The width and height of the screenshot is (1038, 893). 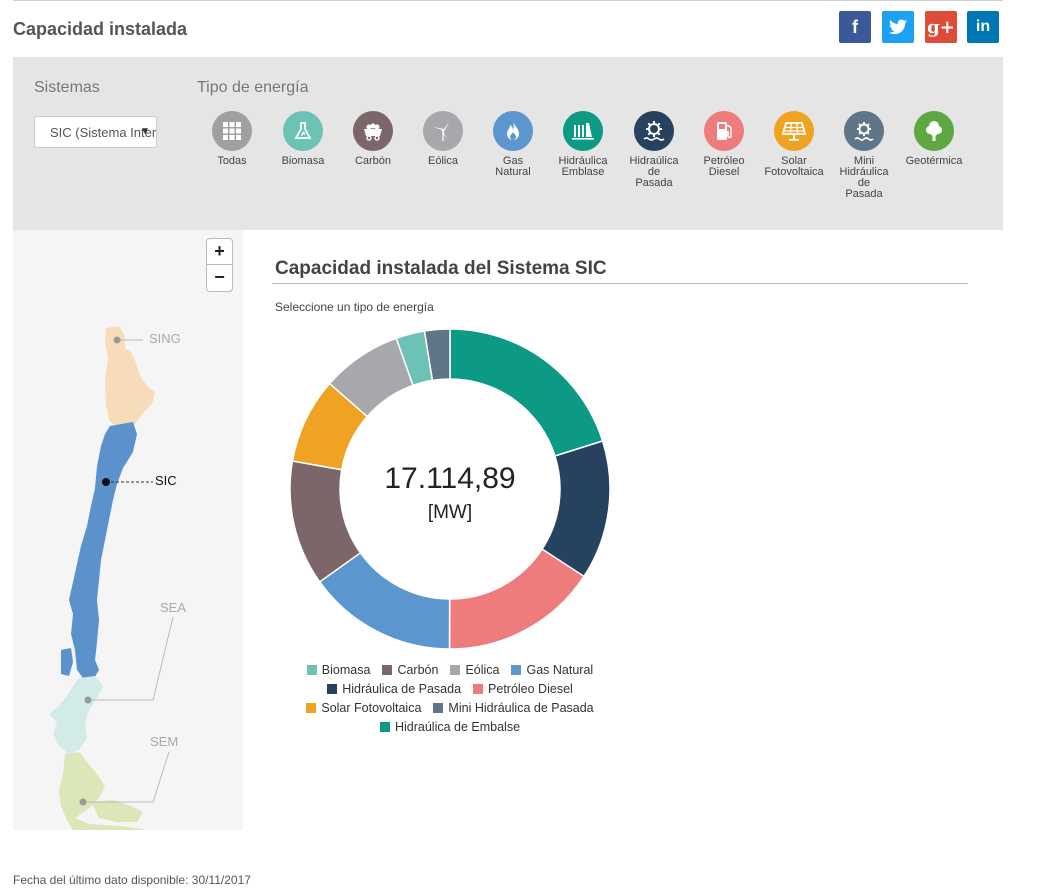 I want to click on energy-type-eolica: Eólica, so click(x=443, y=139).